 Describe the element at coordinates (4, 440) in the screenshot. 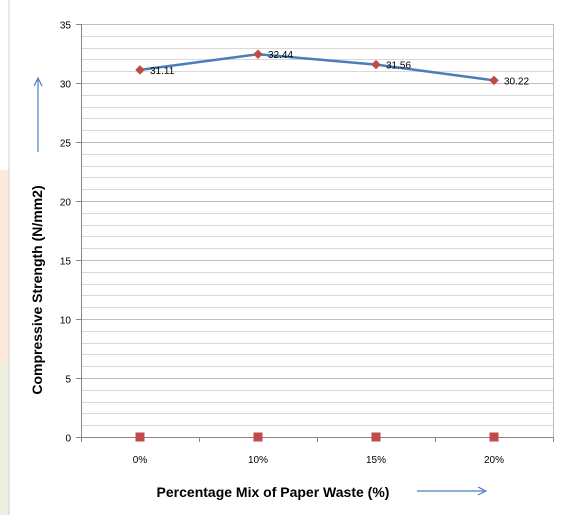

I see `left-strip-green` at that location.